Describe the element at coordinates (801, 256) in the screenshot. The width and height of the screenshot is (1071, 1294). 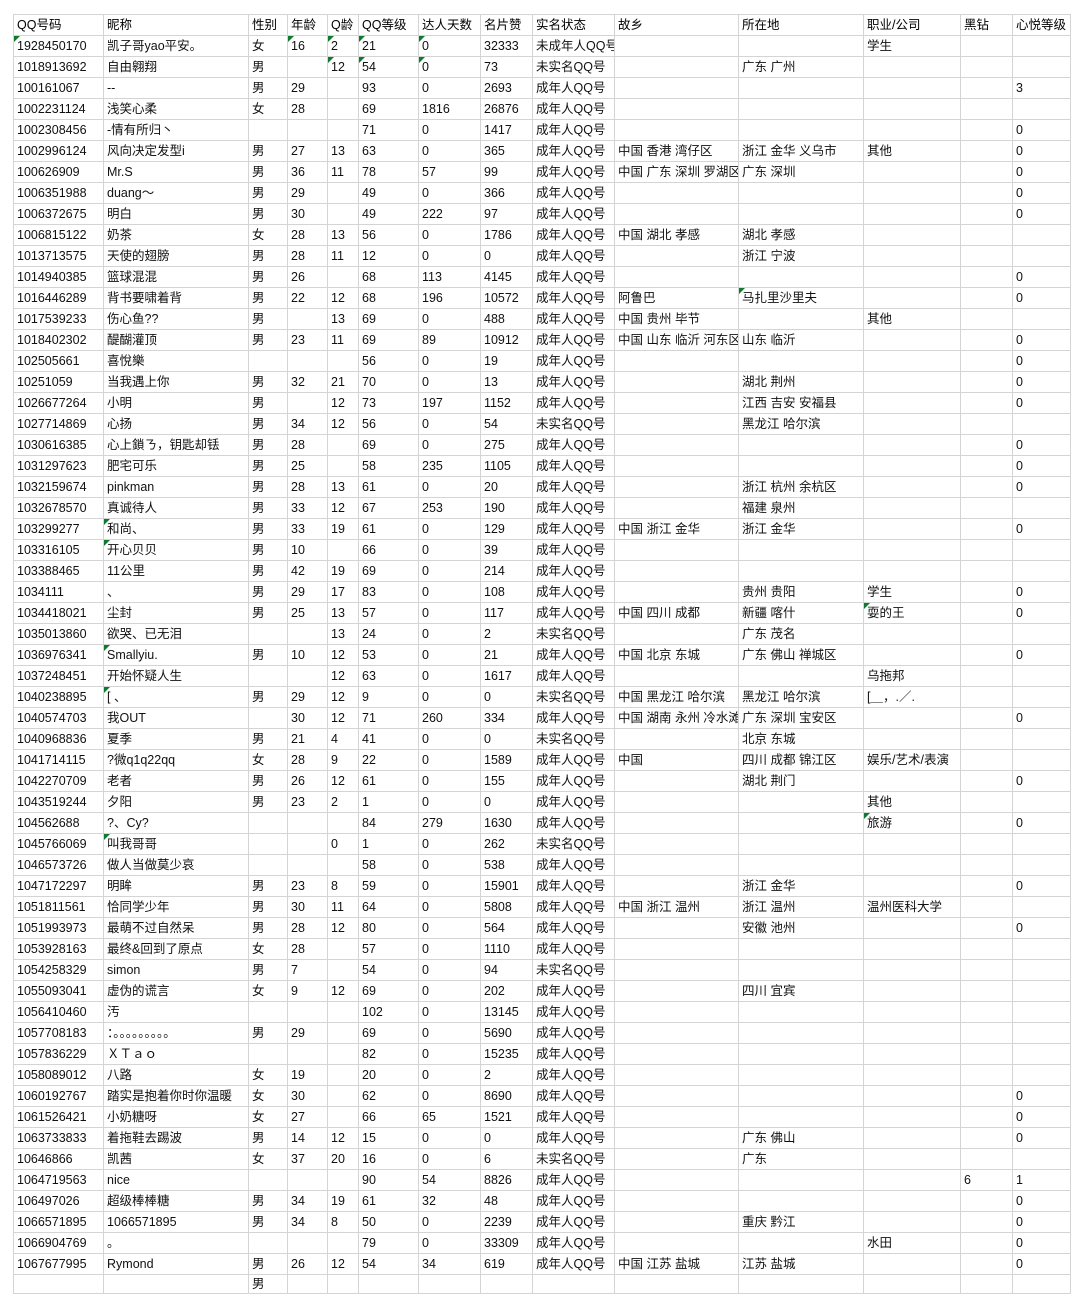
I see `cell-location: 浙江 宁波` at that location.